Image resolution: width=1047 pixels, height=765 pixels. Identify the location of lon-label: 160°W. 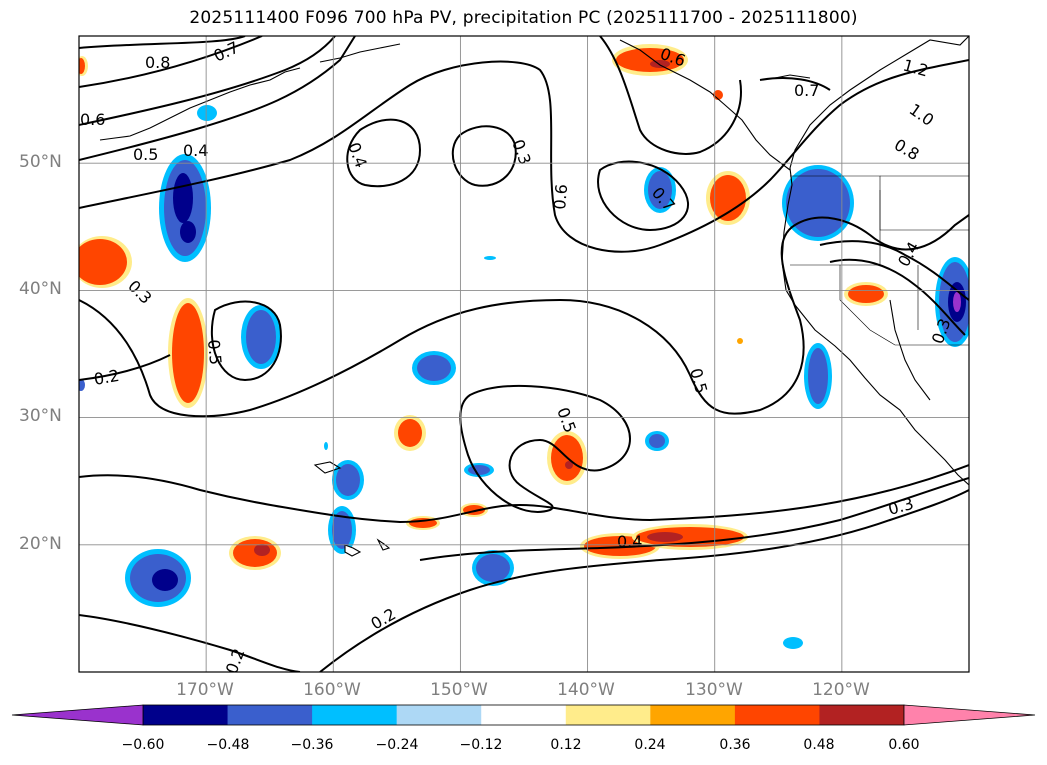
(332, 690).